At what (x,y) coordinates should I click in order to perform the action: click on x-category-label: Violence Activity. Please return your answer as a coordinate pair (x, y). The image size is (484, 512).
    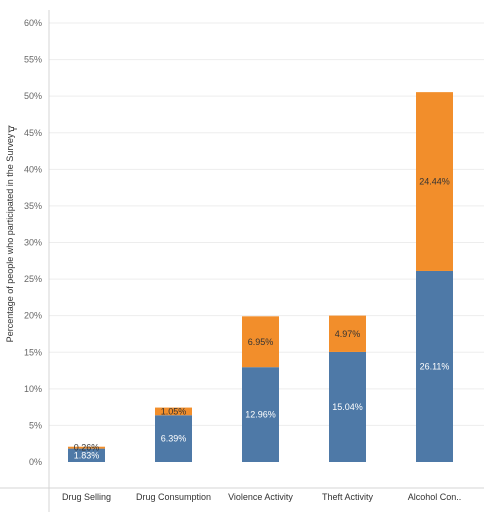
    Looking at the image, I should click on (260, 497).